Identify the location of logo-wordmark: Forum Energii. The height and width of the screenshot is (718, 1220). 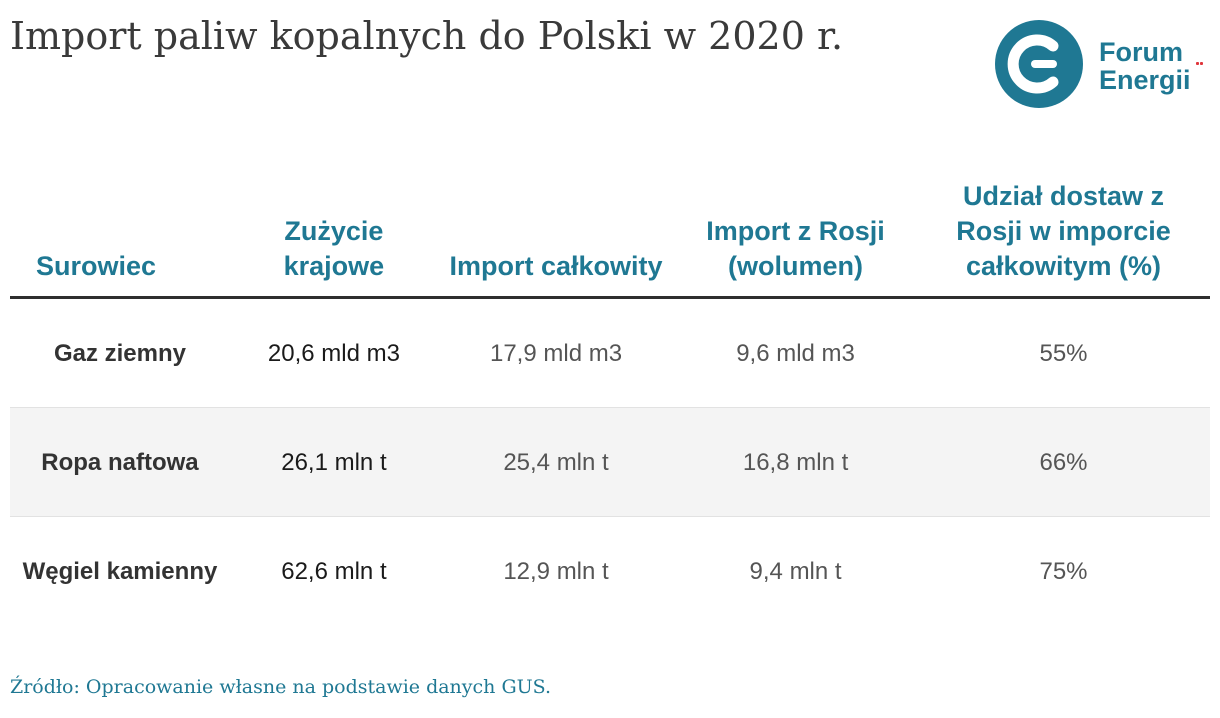
(1145, 66).